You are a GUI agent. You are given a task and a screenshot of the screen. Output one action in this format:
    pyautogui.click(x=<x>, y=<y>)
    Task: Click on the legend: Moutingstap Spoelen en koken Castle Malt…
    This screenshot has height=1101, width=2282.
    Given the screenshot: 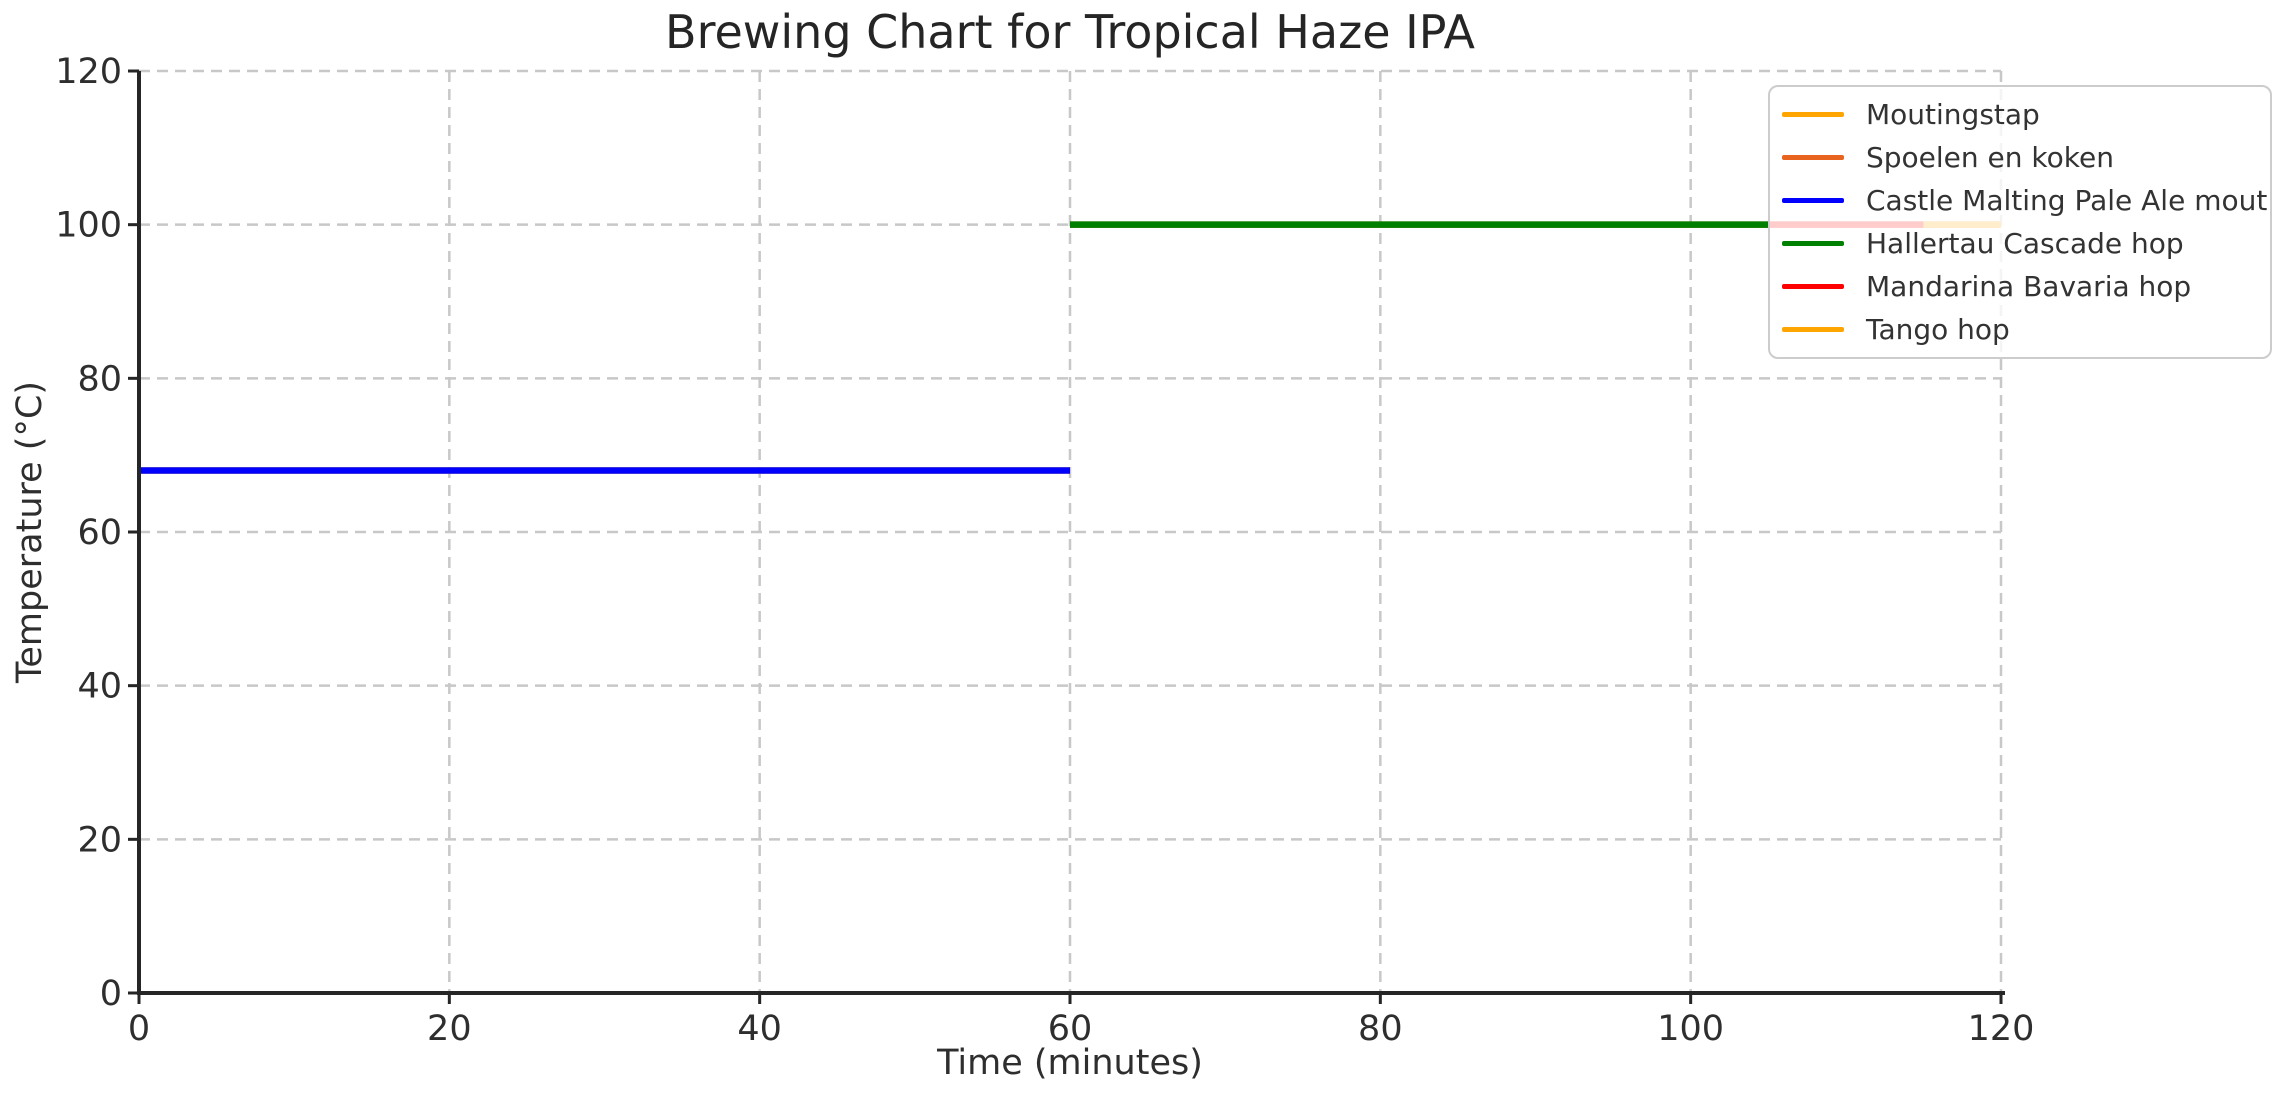 What is the action you would take?
    pyautogui.click(x=2020, y=222)
    